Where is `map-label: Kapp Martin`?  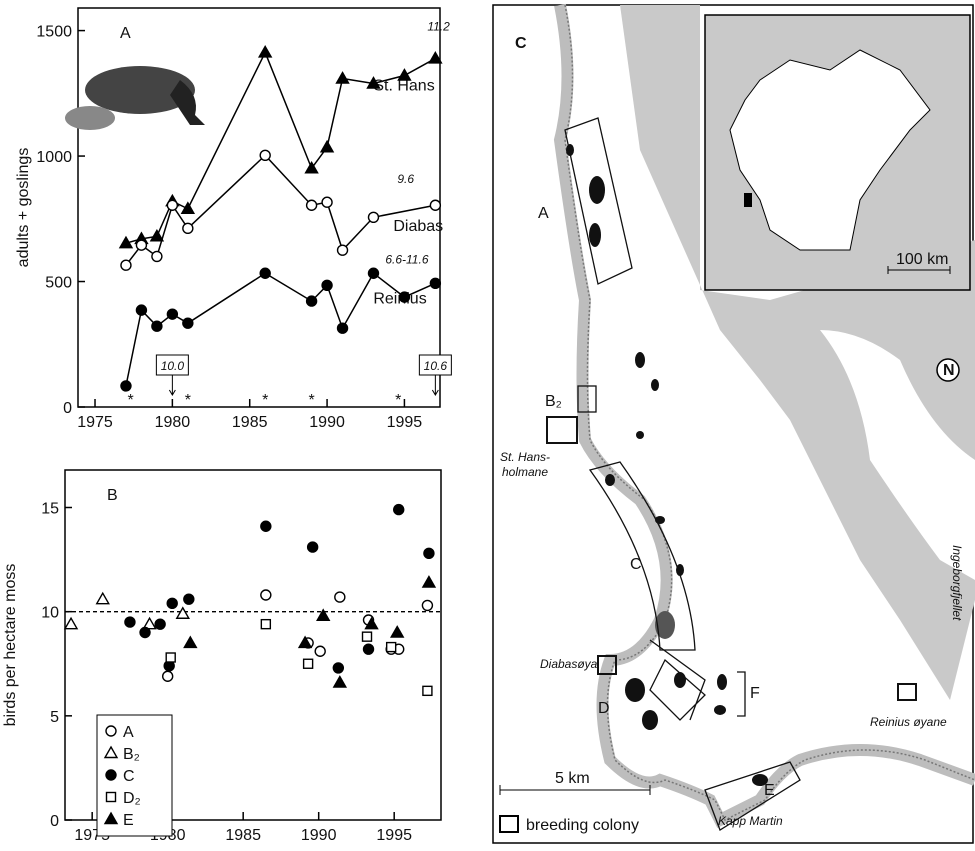 map-label: Kapp Martin is located at coordinates (750, 821).